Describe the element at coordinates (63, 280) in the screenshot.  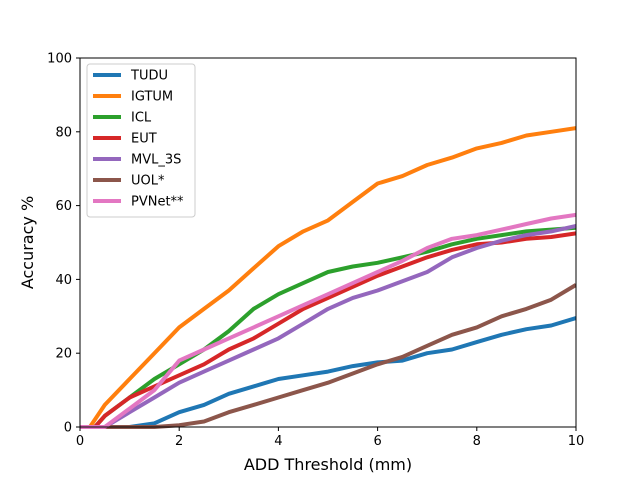
I see `y-tick-label: 40` at that location.